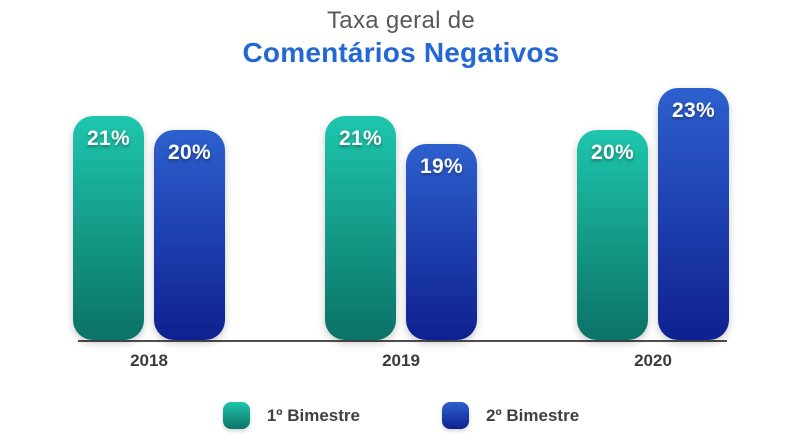 This screenshot has height=448, width=802. I want to click on bar-2019-serie2: 19%, so click(441, 242).